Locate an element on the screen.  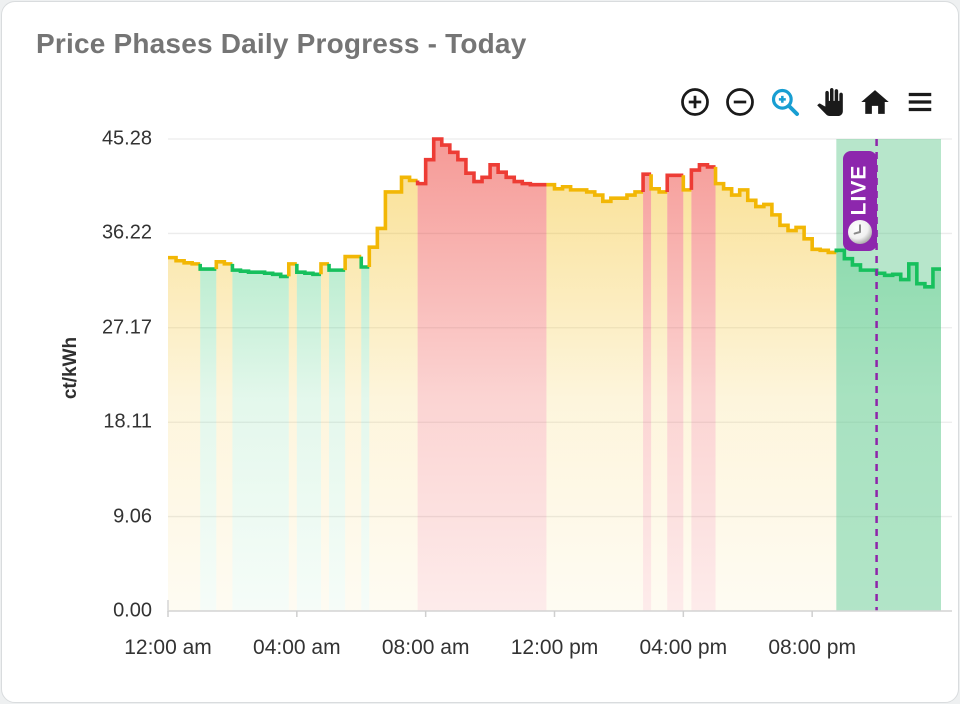
y-tick-label: 27.17 is located at coordinates (126, 327).